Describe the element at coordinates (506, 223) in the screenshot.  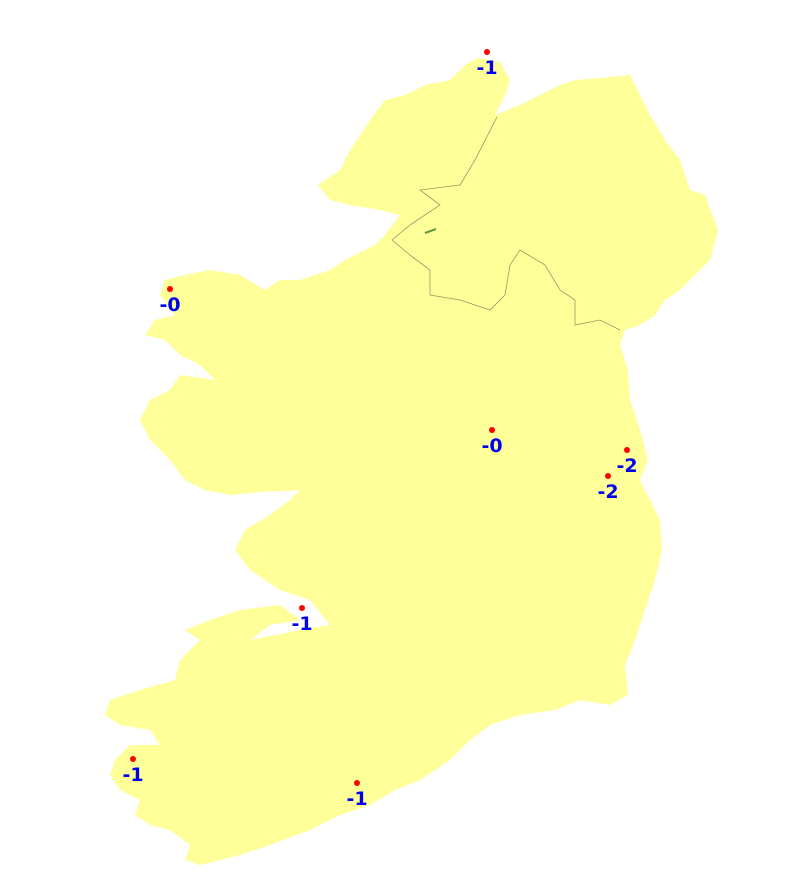
I see `northern-ireland-border` at that location.